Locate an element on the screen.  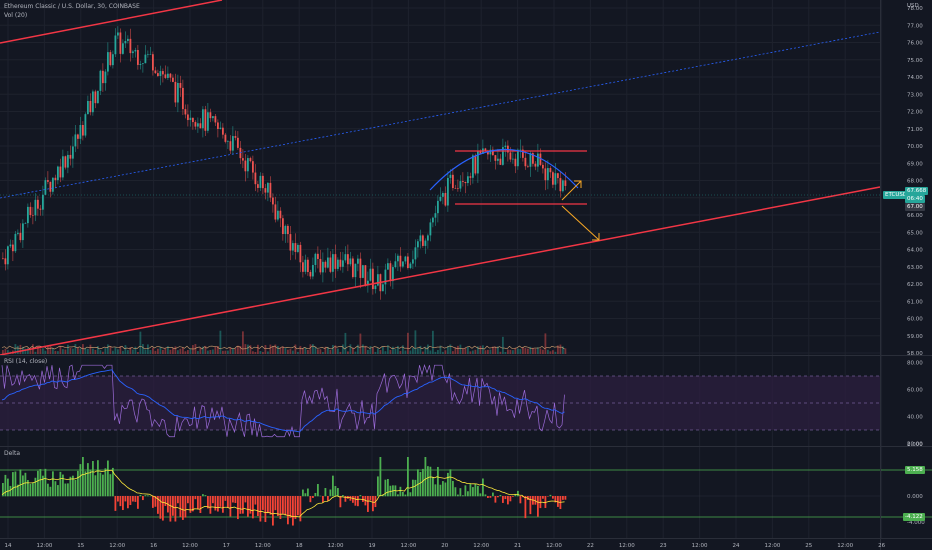
rounded-top-arc is located at coordinates (504, 169).